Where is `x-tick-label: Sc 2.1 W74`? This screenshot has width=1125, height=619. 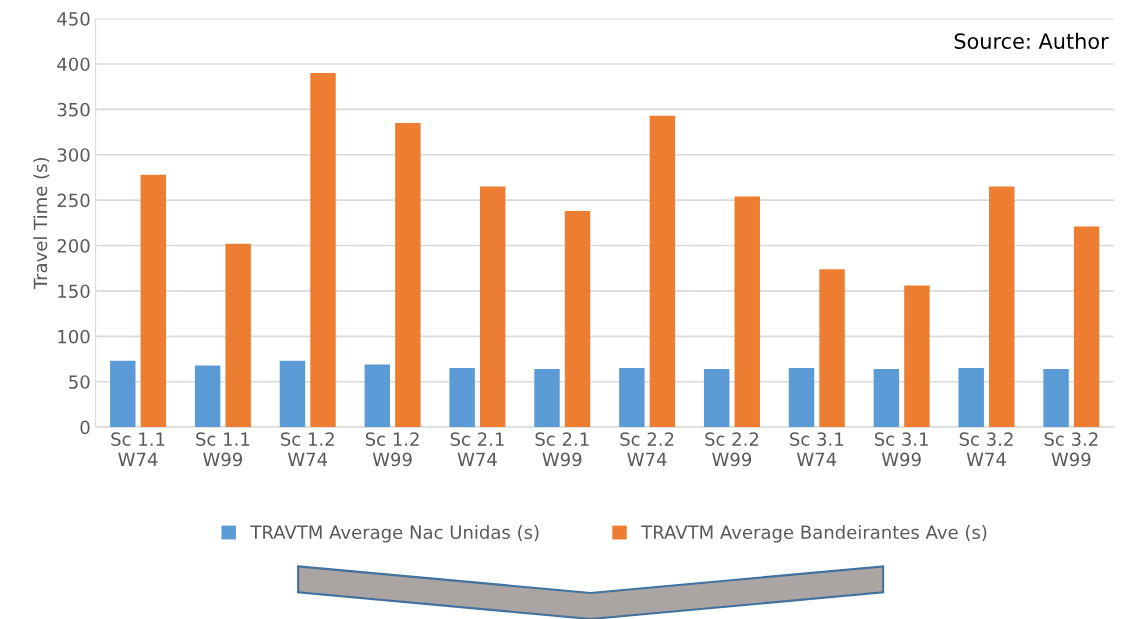 x-tick-label: Sc 2.1 W74 is located at coordinates (477, 449).